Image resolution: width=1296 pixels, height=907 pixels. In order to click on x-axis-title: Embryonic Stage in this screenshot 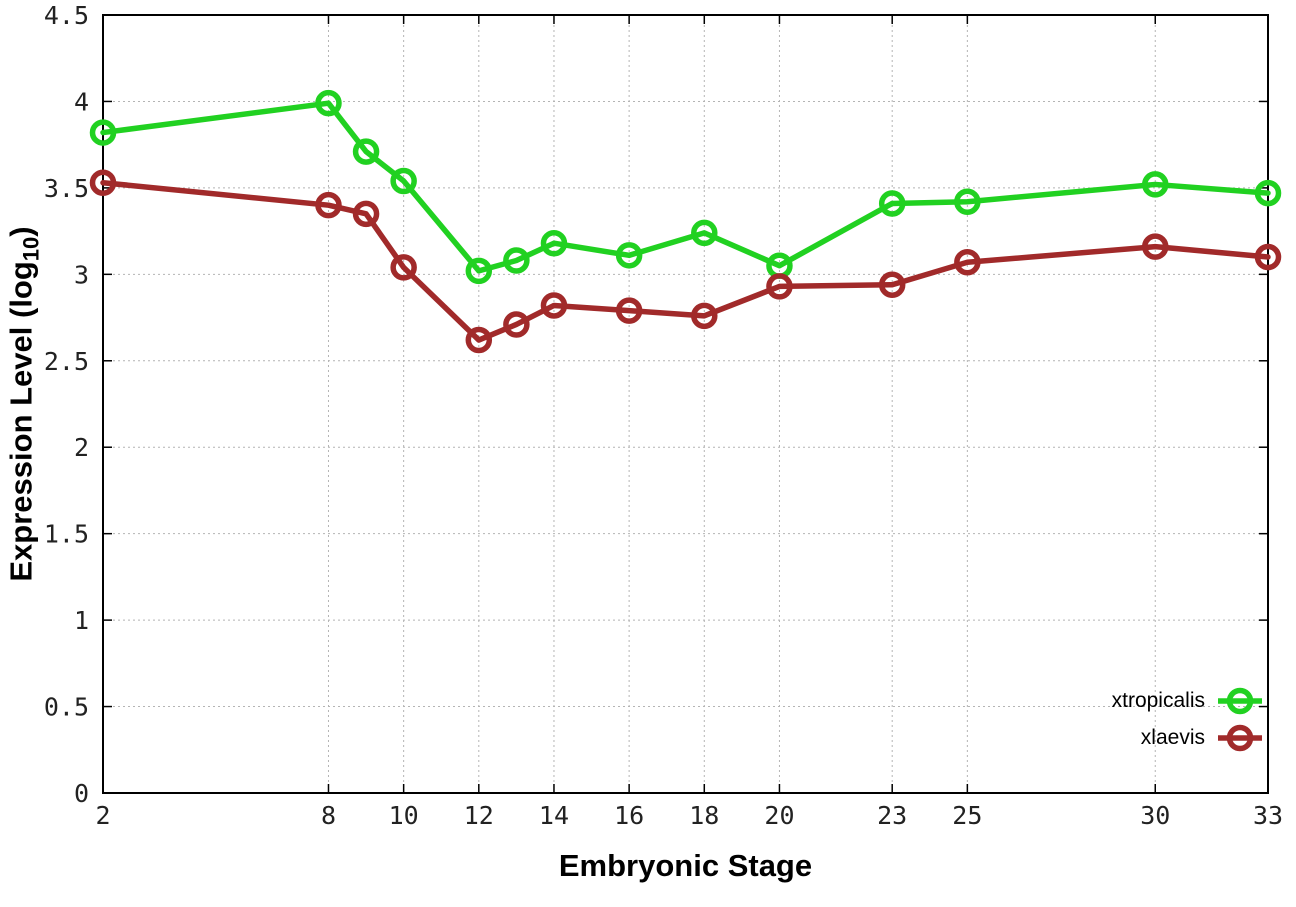, I will do `click(685, 865)`.